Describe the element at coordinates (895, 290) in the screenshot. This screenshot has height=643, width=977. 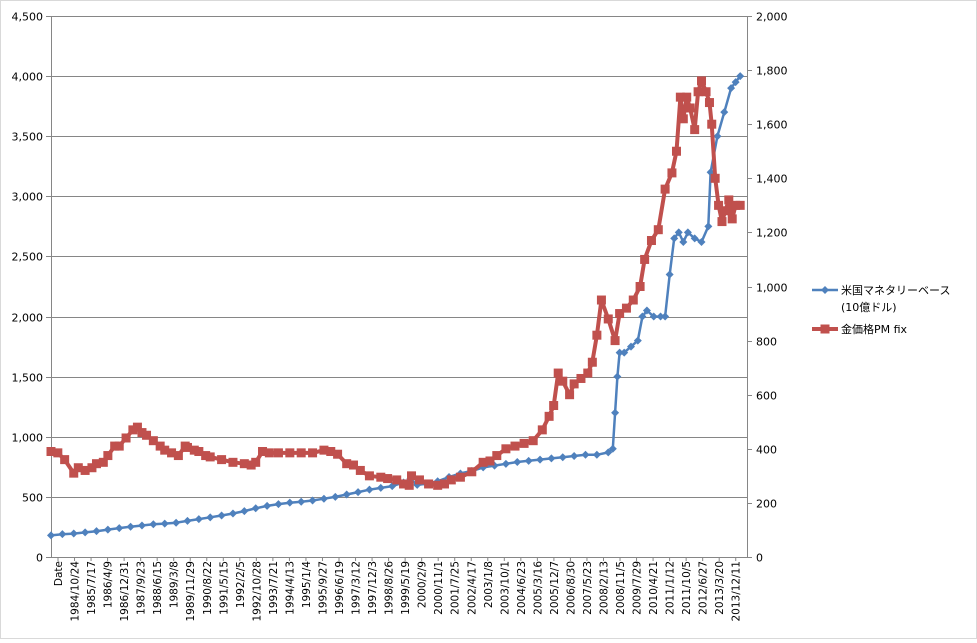
I see `legend-label-monetary-base: 米国マネタリーベース` at that location.